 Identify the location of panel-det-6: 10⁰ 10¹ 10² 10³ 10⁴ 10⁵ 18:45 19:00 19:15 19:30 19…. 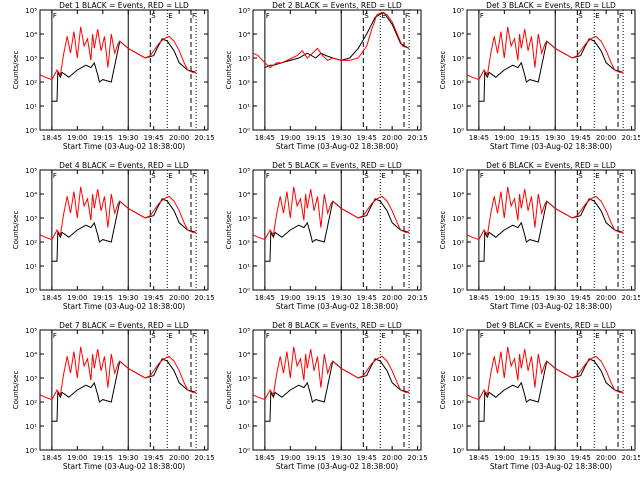
(539, 236).